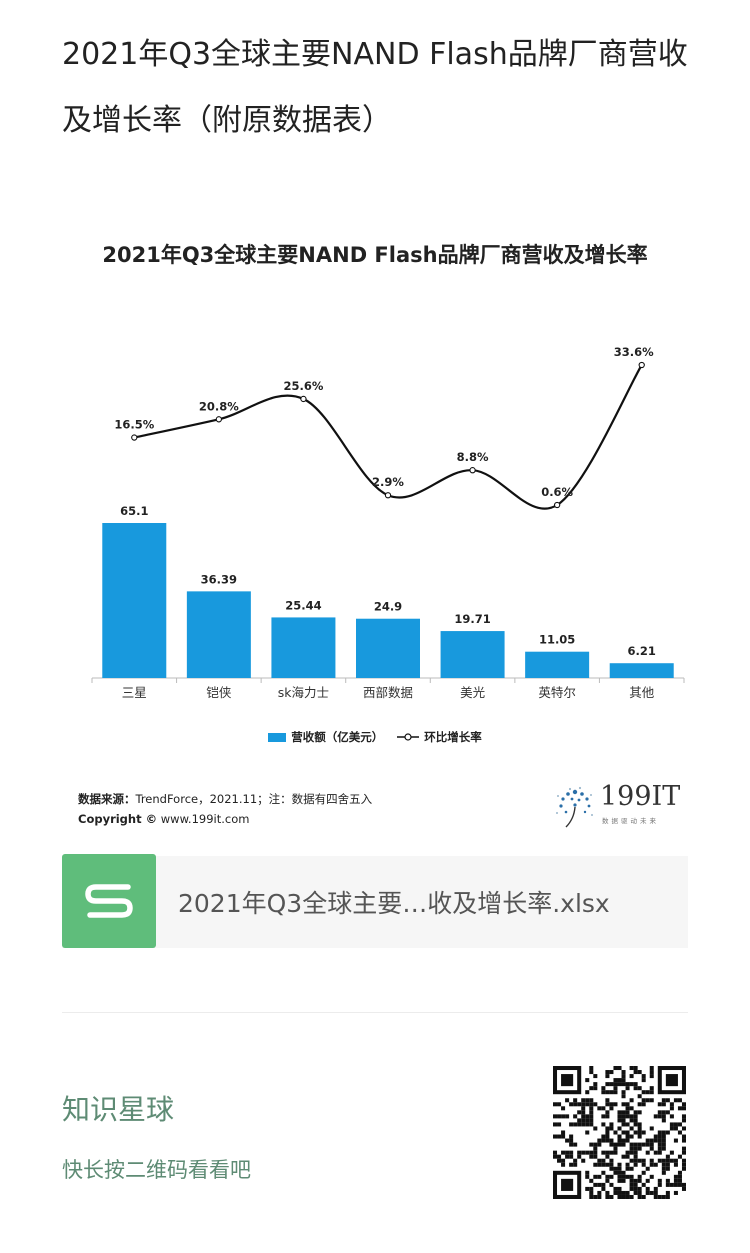 This screenshot has height=1253, width=750. I want to click on x-tick-label-0: 三星, so click(134, 692).